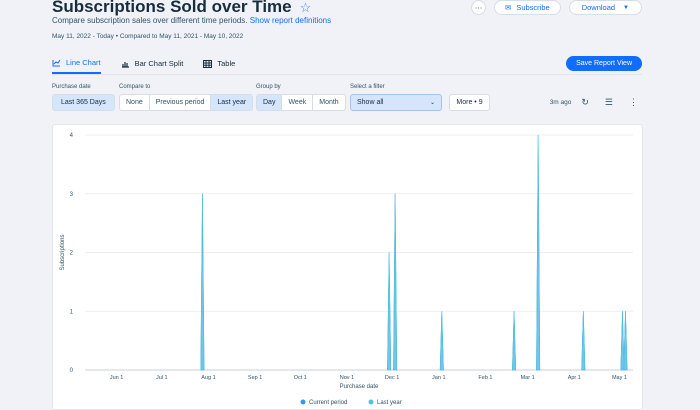  Describe the element at coordinates (159, 63) in the screenshot. I see `tab-bar-chart-split-label: Bar Chart Split` at that location.